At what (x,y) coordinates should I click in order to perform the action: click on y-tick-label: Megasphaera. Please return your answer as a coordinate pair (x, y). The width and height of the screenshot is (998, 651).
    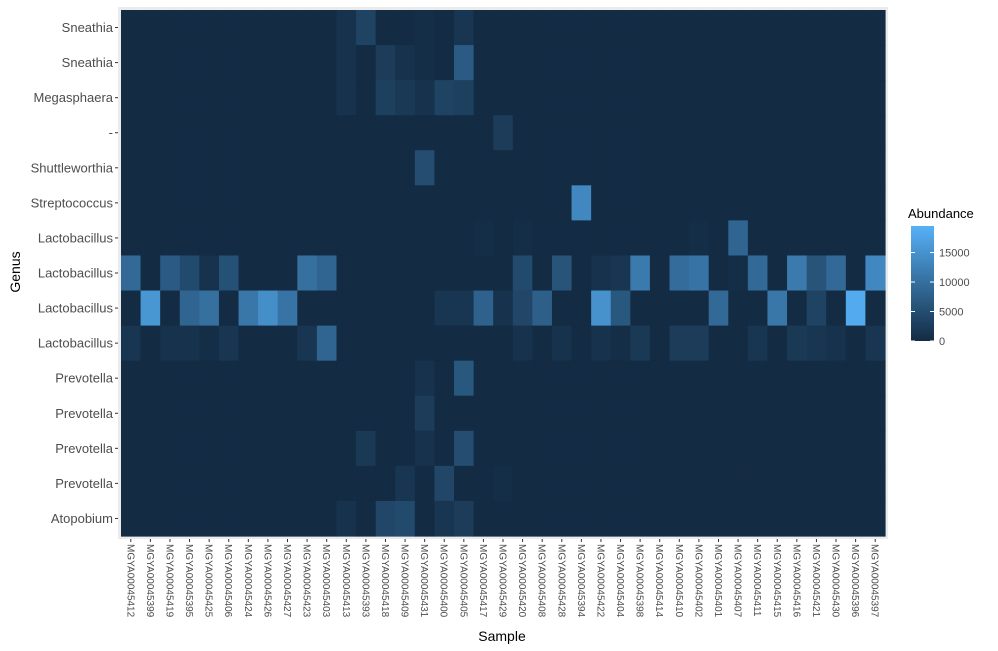
    Looking at the image, I should click on (74, 97).